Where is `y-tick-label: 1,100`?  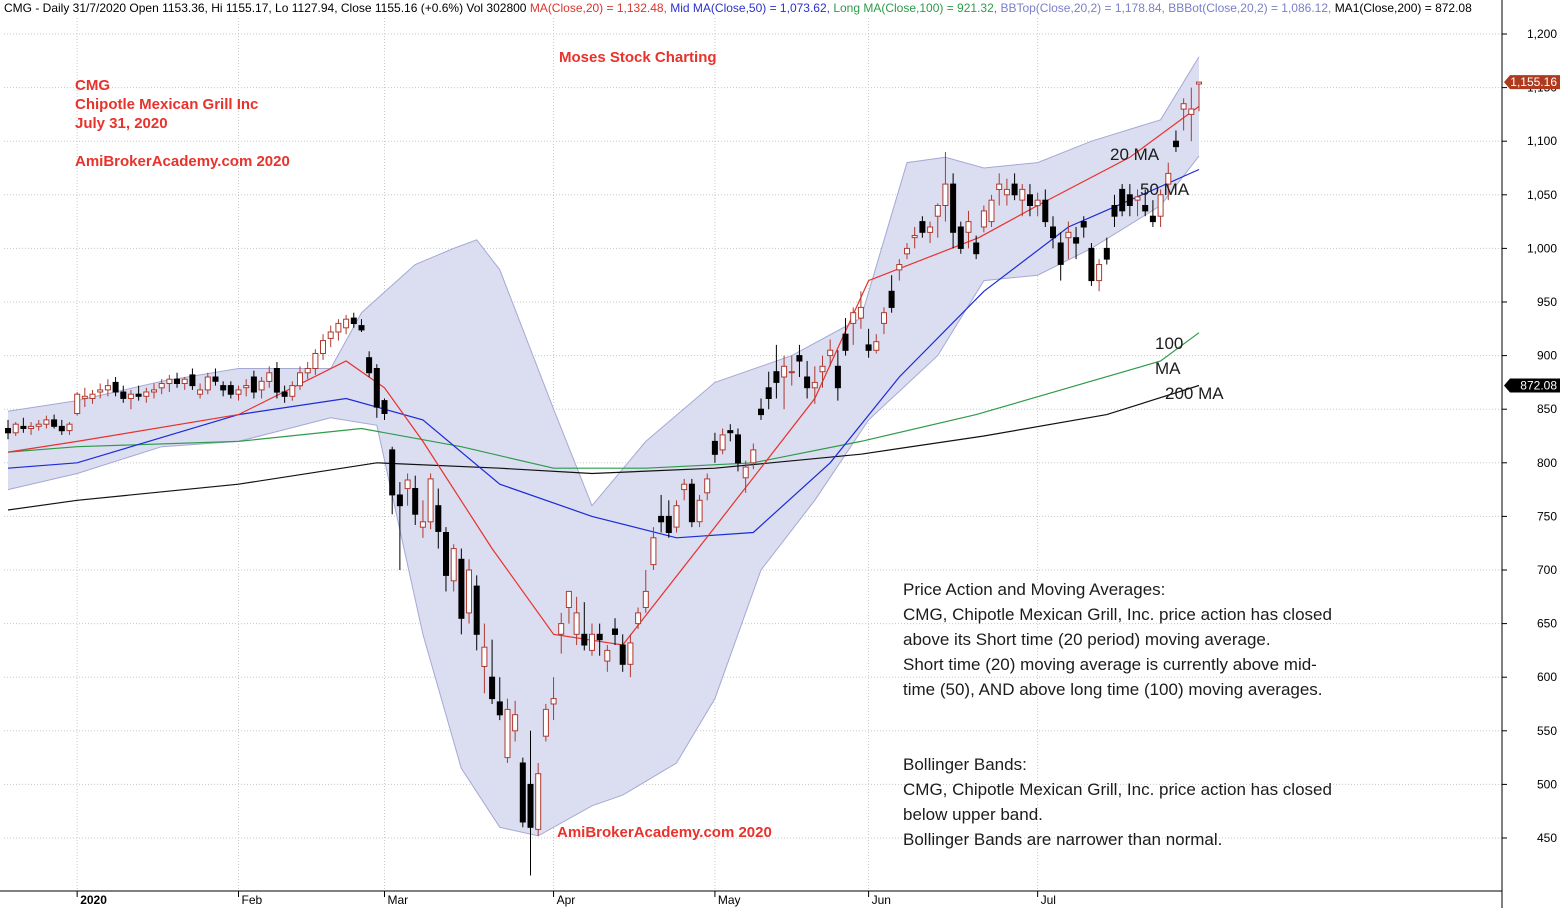 y-tick-label: 1,100 is located at coordinates (1542, 141).